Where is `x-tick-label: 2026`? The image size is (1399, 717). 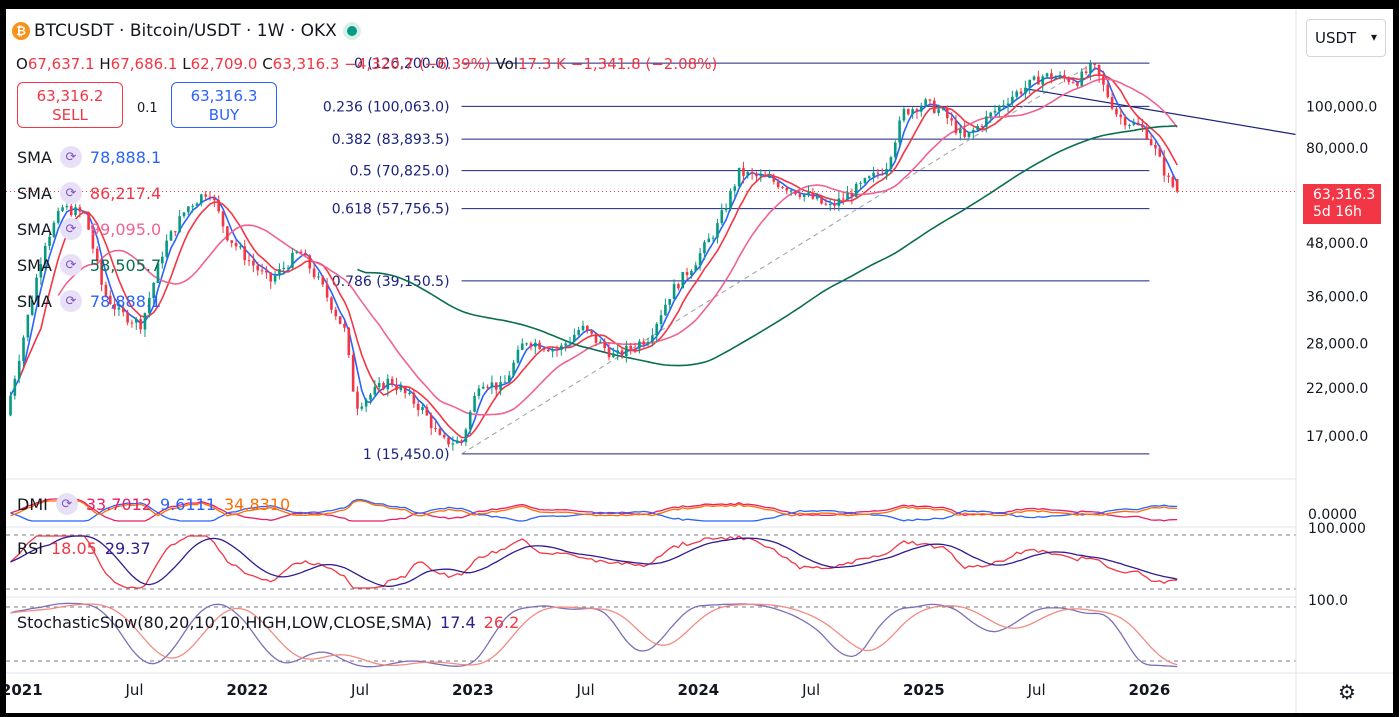
x-tick-label: 2026 is located at coordinates (1150, 690).